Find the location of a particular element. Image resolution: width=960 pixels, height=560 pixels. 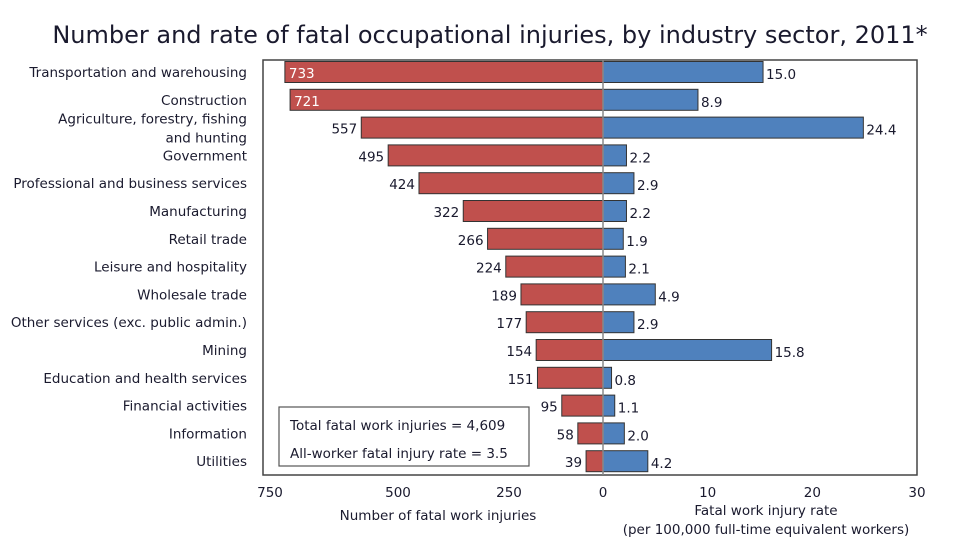

rate-value-label: 4.9 is located at coordinates (668, 297).